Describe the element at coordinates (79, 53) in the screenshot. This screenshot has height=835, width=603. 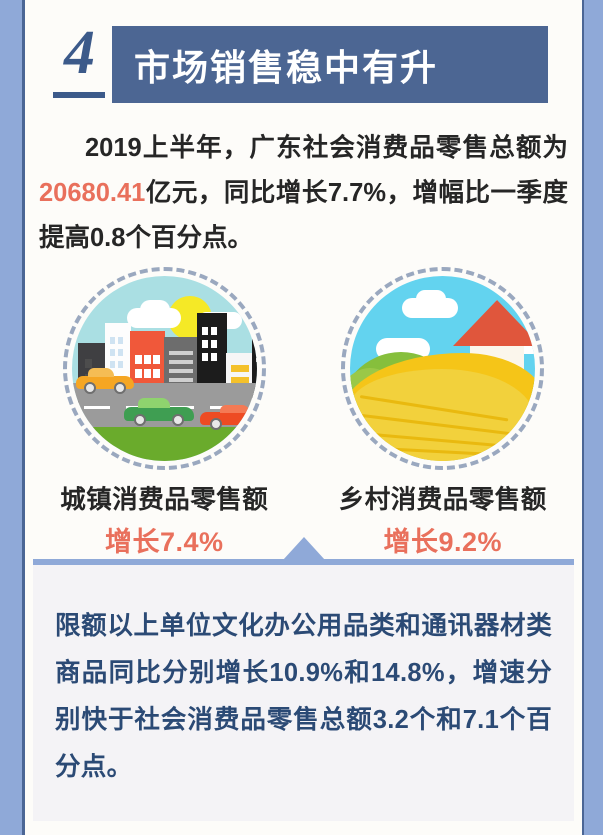
I see `section-number: 4` at that location.